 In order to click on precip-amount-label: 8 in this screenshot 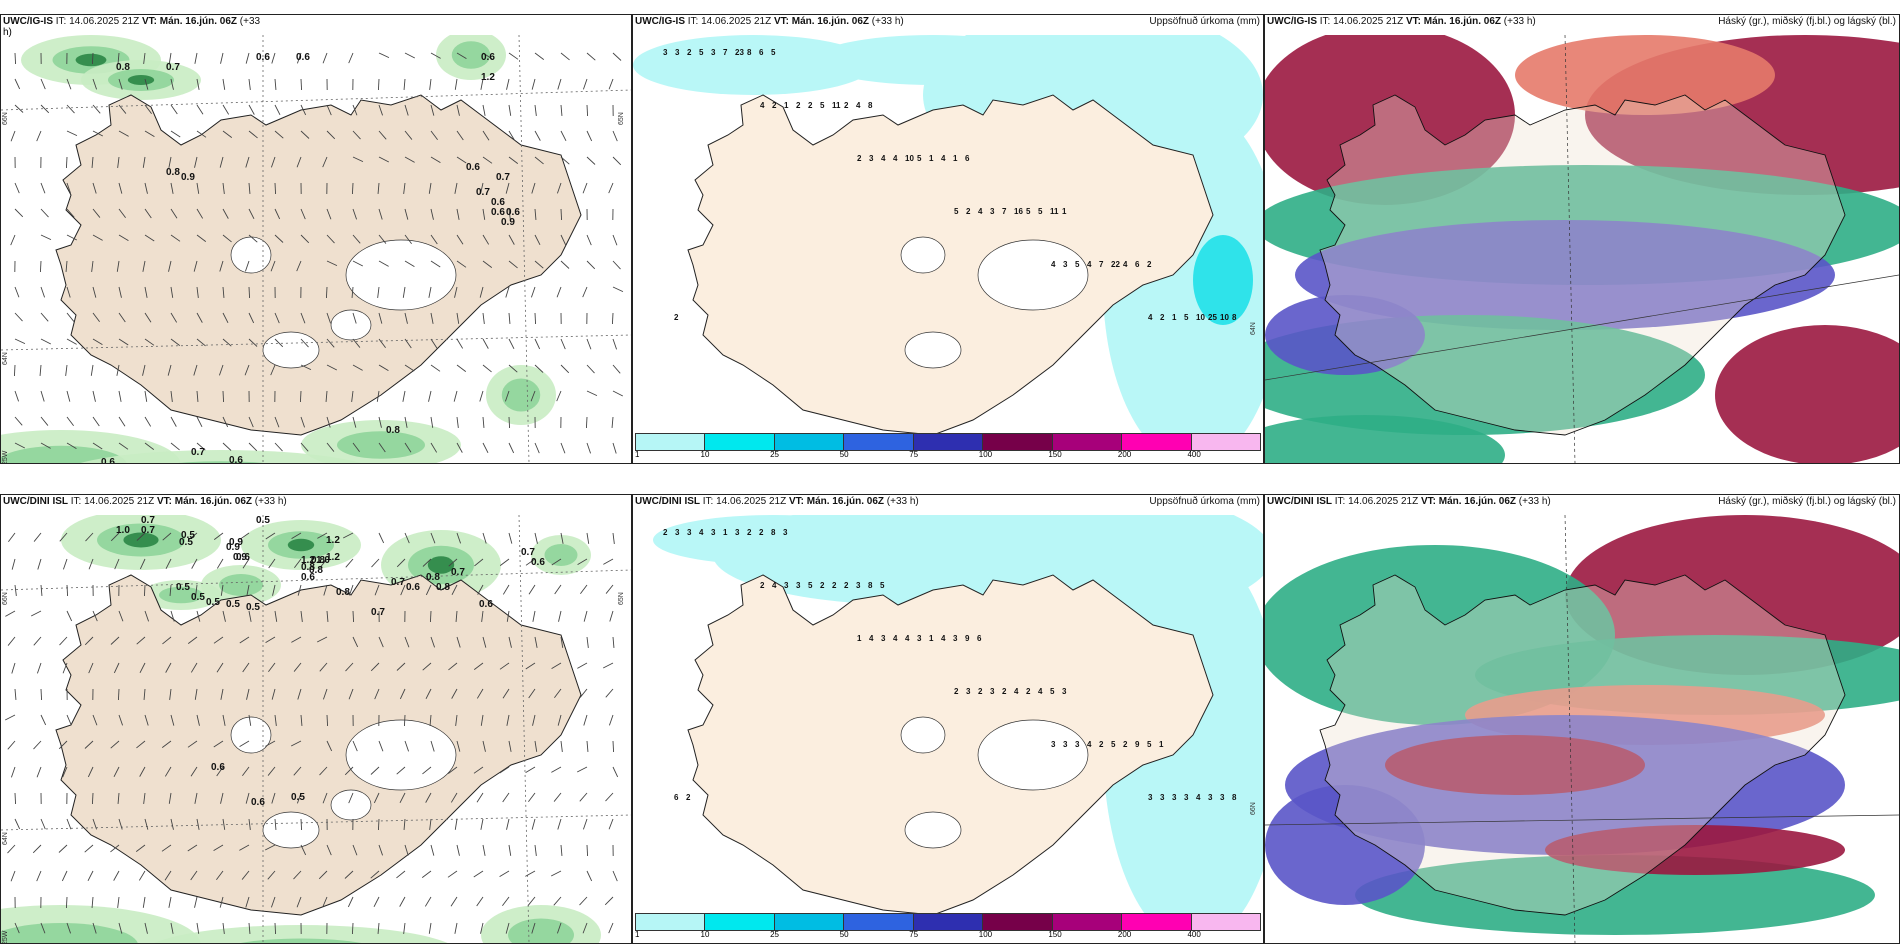, I will do `click(1234, 797)`.